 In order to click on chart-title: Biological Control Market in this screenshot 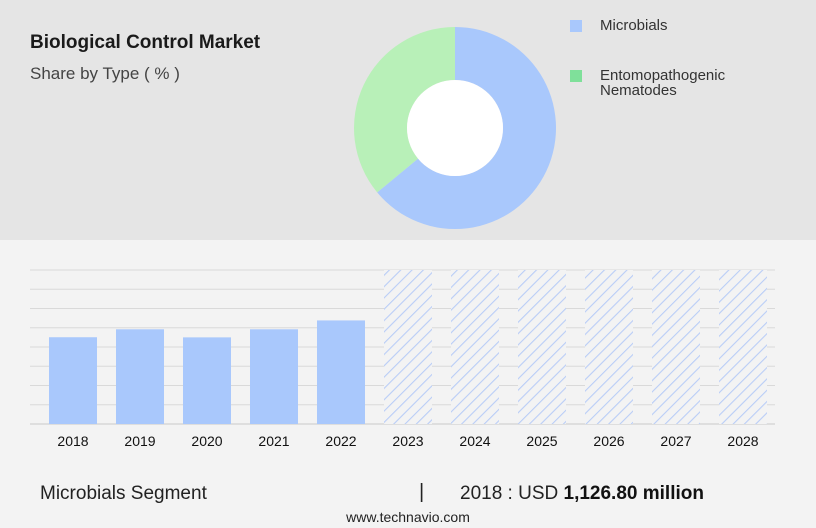, I will do `click(145, 42)`.